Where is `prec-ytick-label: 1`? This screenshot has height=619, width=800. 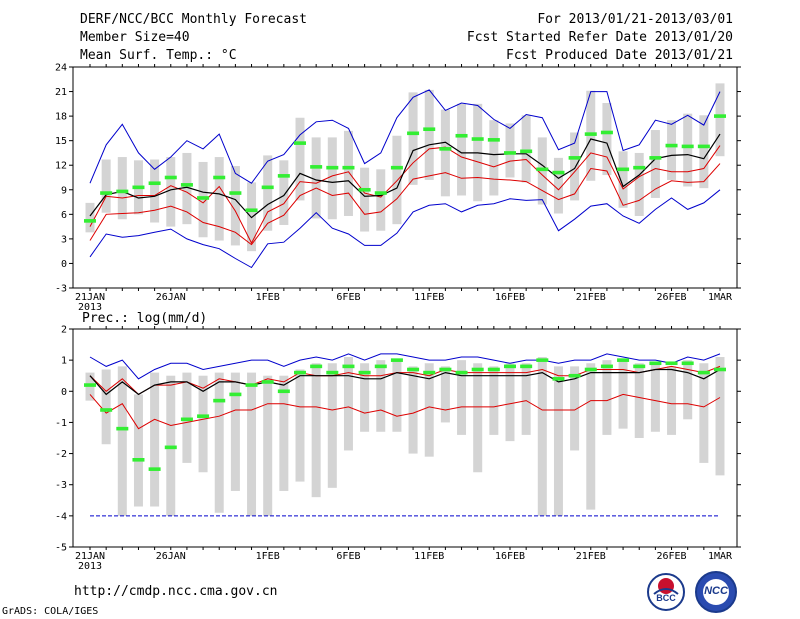
prec-ytick-label: 1 is located at coordinates (64, 361).